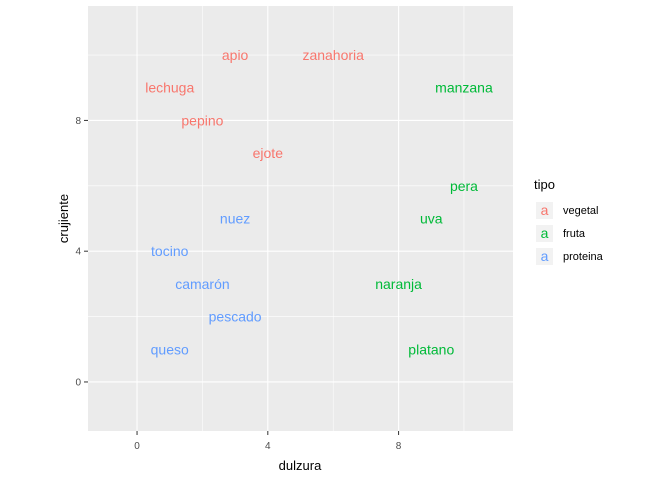 The image size is (672, 480). What do you see at coordinates (78, 121) in the screenshot?
I see `y-tick-label: 8` at bounding box center [78, 121].